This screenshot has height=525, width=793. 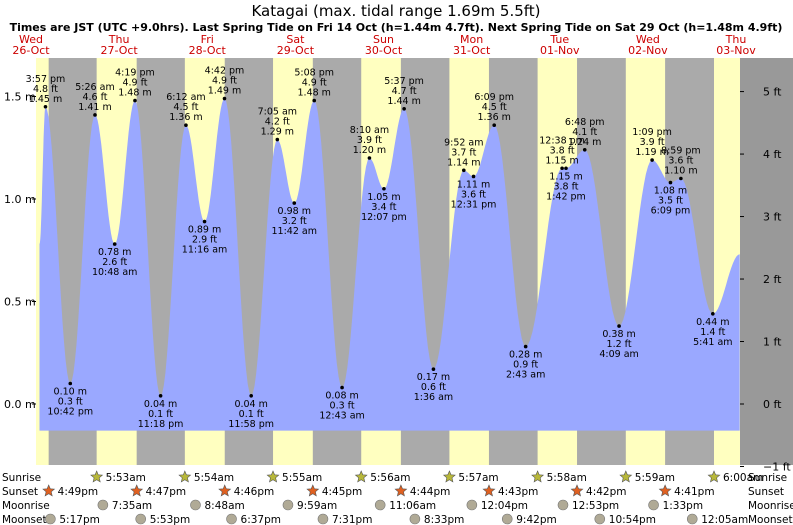 What do you see at coordinates (296, 50) in the screenshot?
I see `day-date: 29-Oct` at bounding box center [296, 50].